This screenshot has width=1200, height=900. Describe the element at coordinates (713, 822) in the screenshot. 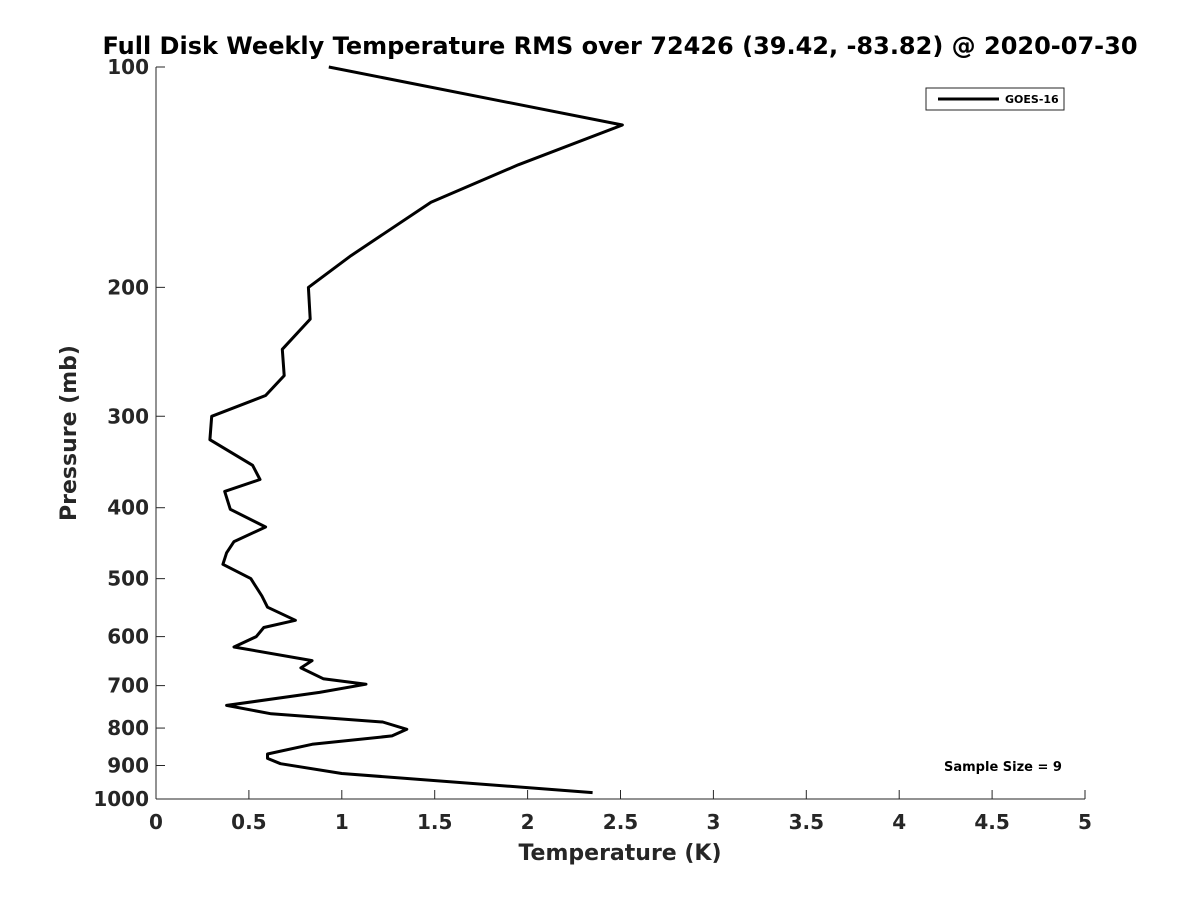

I see `x-tick-label: 3` at that location.